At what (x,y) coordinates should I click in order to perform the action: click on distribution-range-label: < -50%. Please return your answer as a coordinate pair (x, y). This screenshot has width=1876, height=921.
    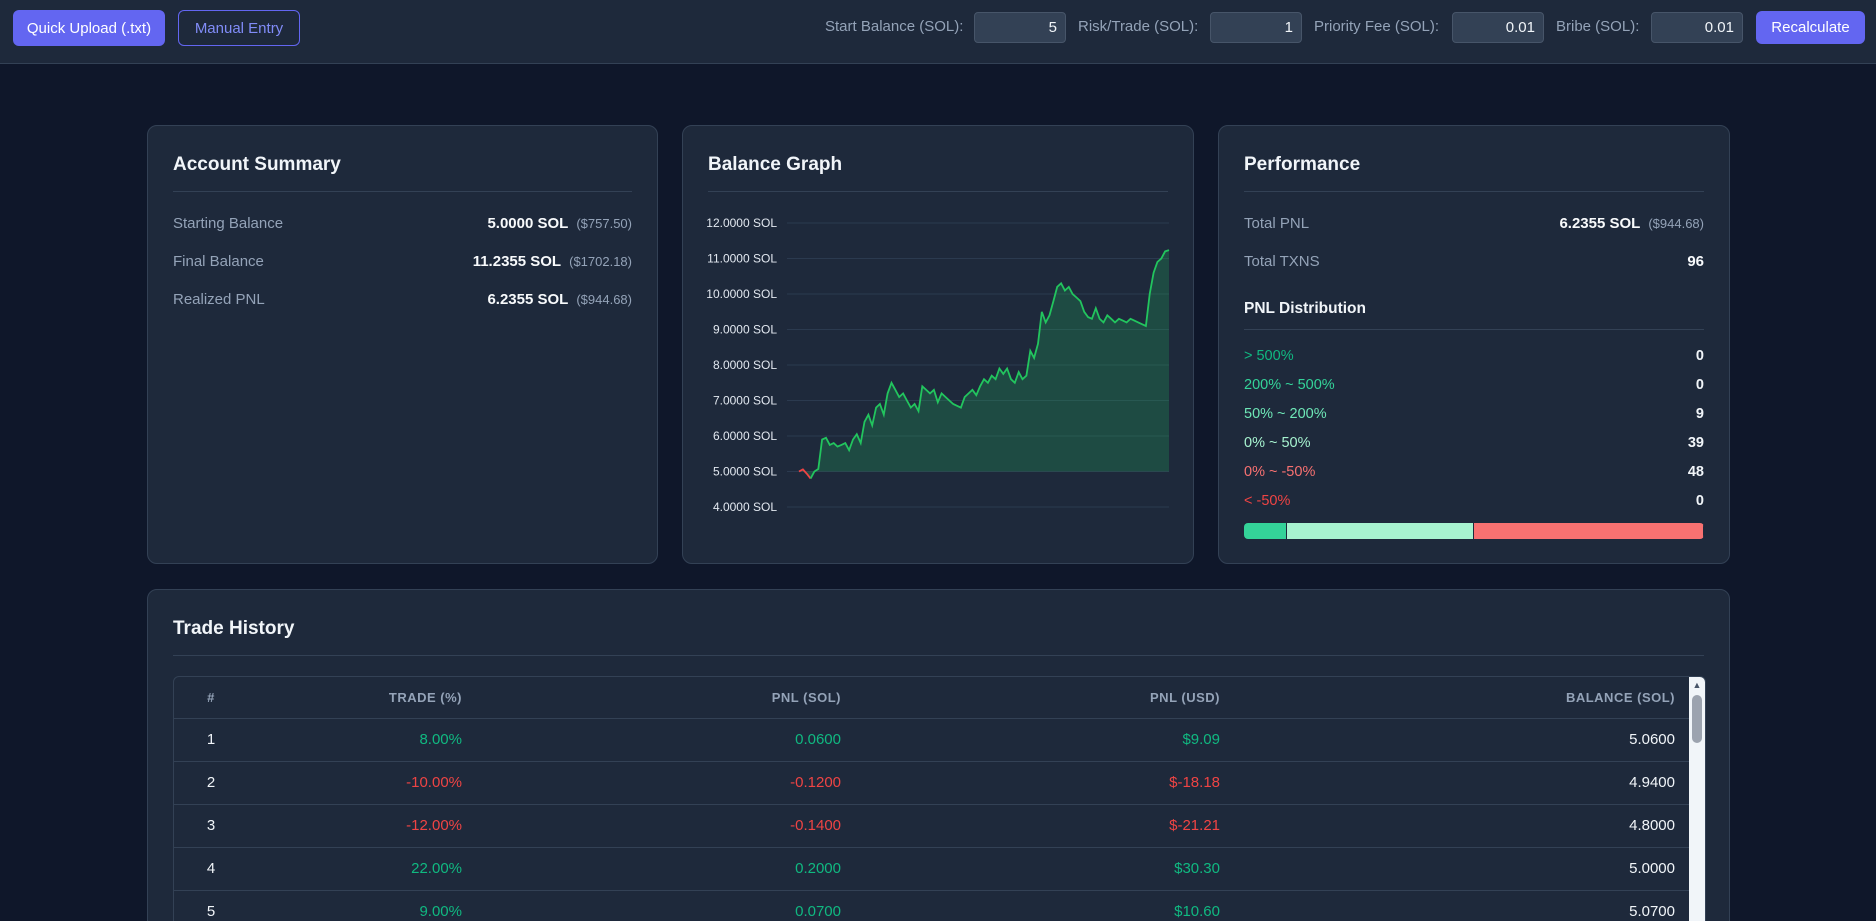
    Looking at the image, I should click on (1267, 501).